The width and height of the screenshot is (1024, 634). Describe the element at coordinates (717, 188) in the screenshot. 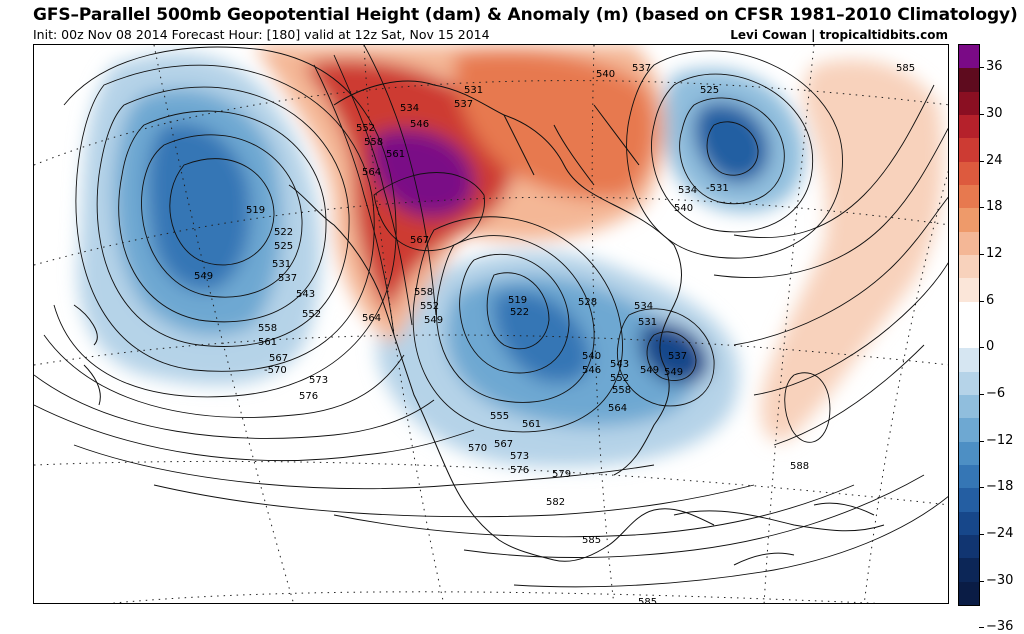

I see `contour-label: -531` at that location.